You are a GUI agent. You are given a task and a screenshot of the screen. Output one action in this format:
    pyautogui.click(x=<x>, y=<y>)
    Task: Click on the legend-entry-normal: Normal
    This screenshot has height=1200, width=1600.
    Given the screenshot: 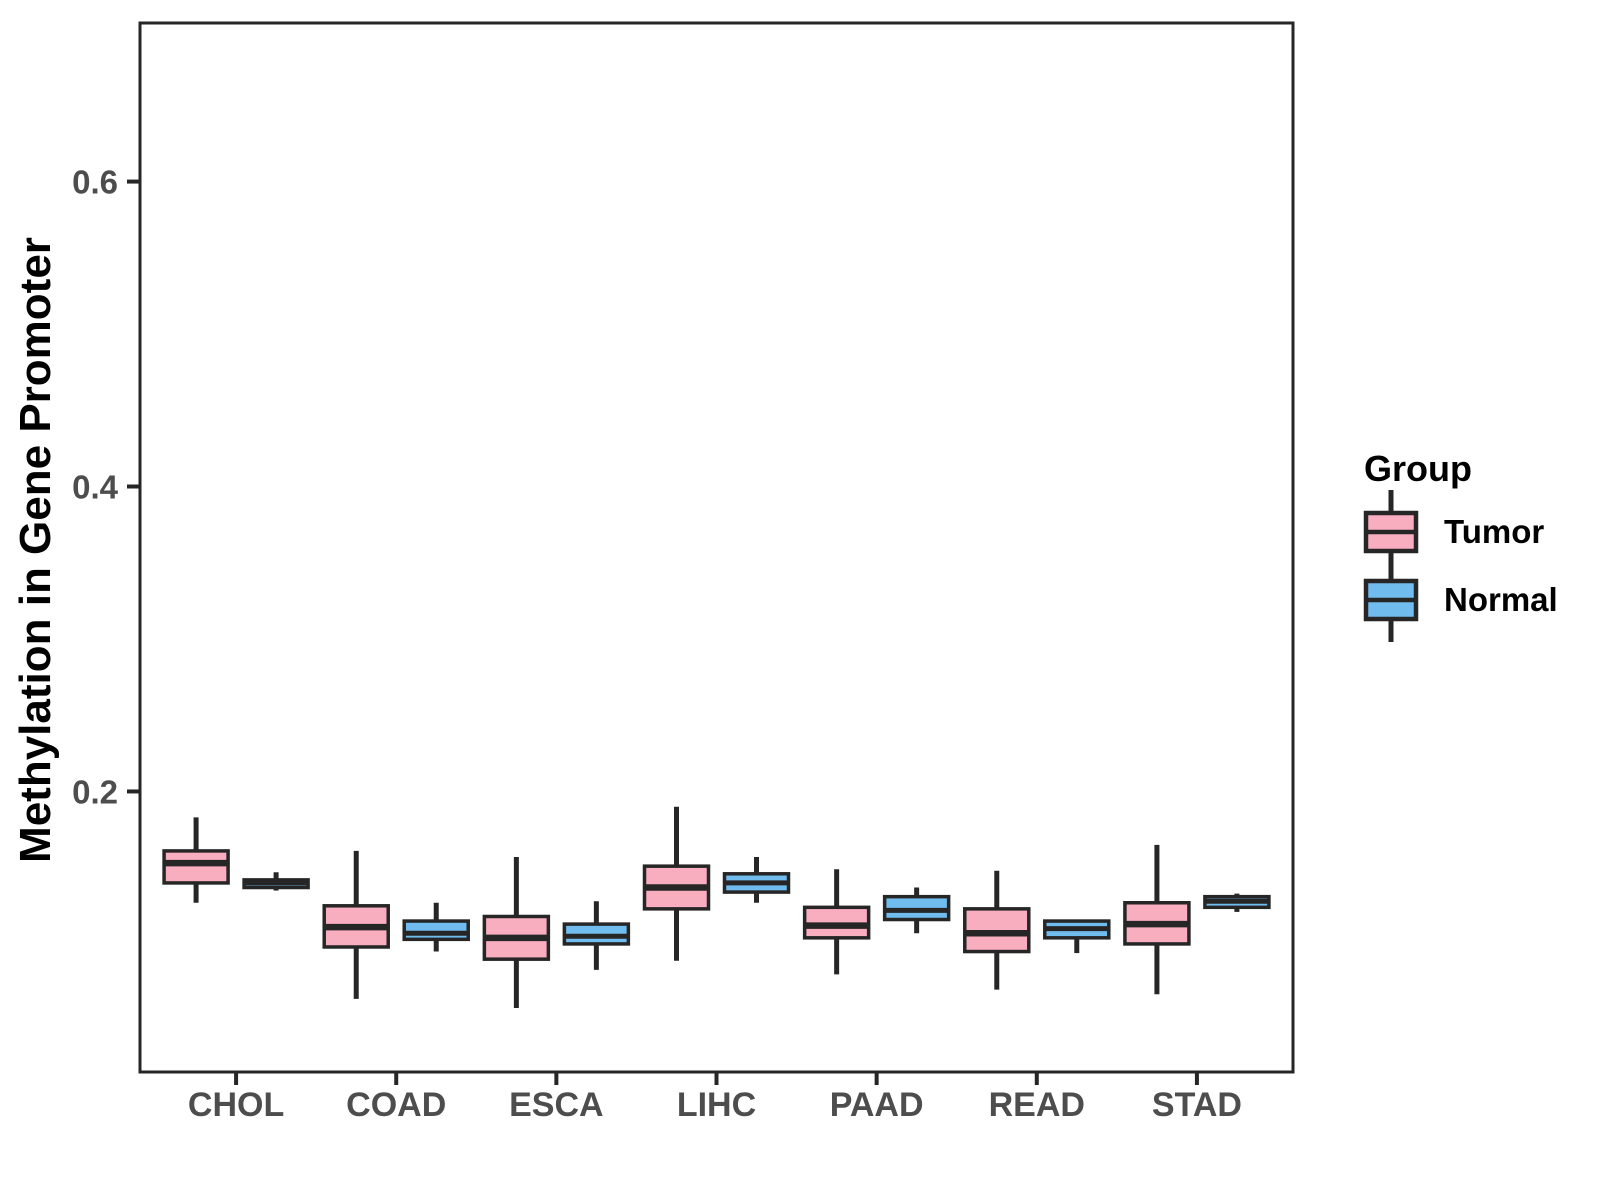 What is the action you would take?
    pyautogui.click(x=1460, y=600)
    